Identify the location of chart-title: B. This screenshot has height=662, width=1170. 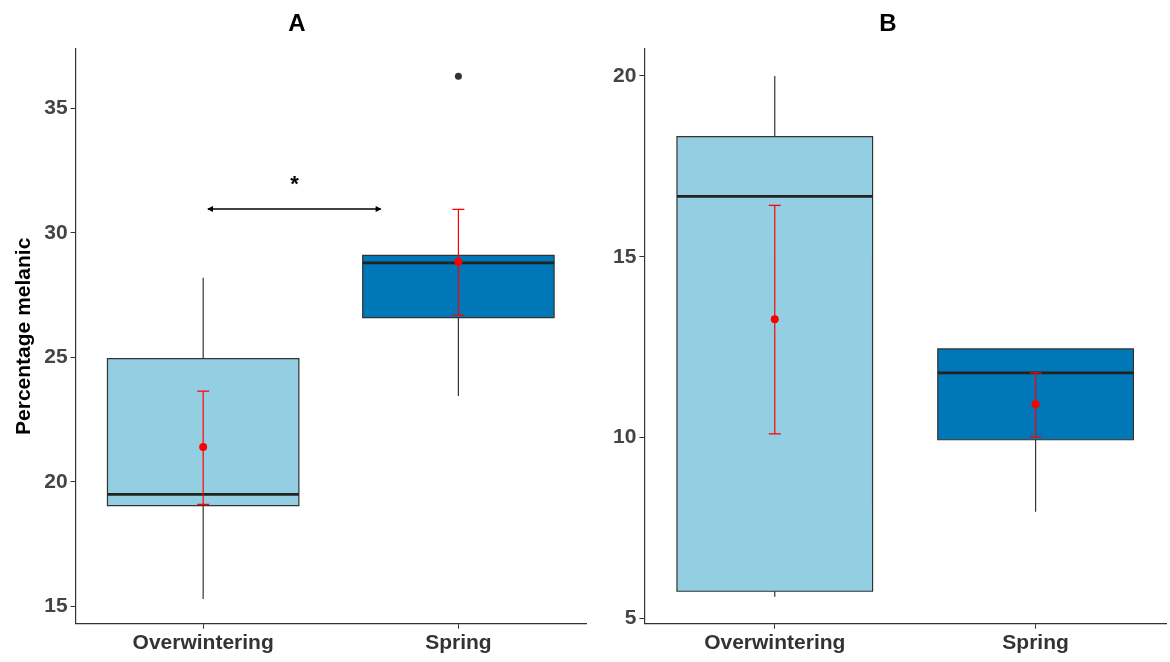
(888, 23).